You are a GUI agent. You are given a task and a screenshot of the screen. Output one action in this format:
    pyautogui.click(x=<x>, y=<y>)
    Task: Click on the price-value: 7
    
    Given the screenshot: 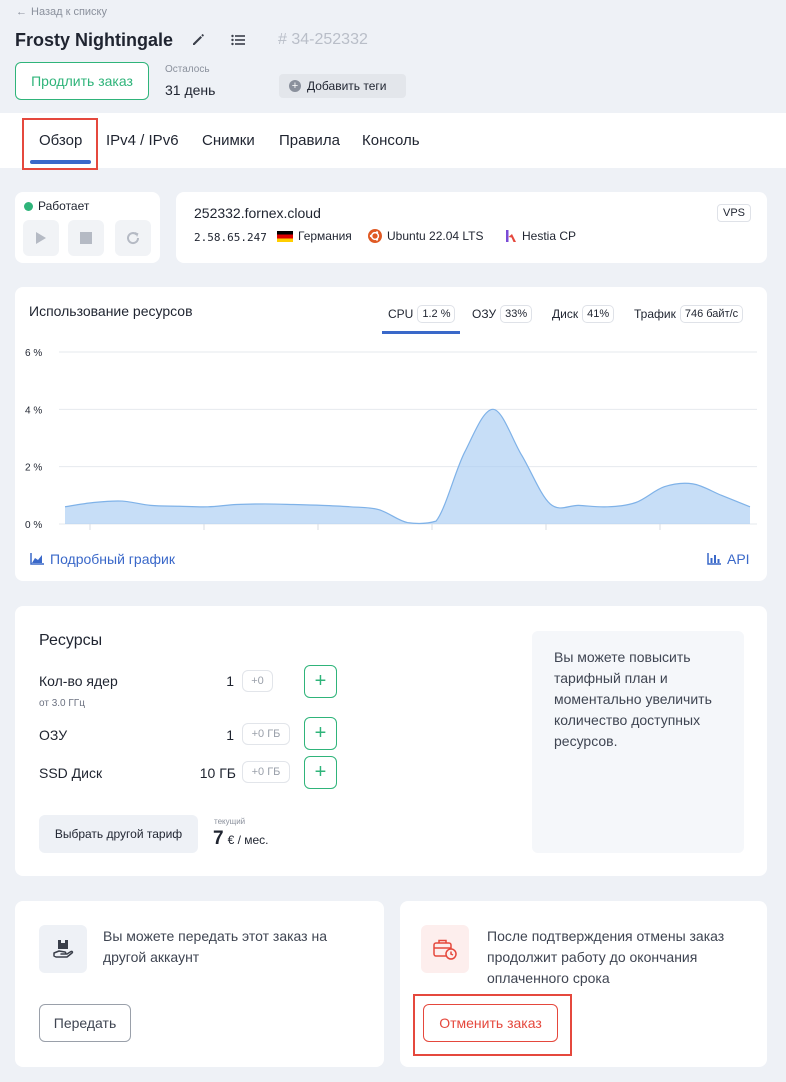 What is the action you would take?
    pyautogui.click(x=218, y=838)
    